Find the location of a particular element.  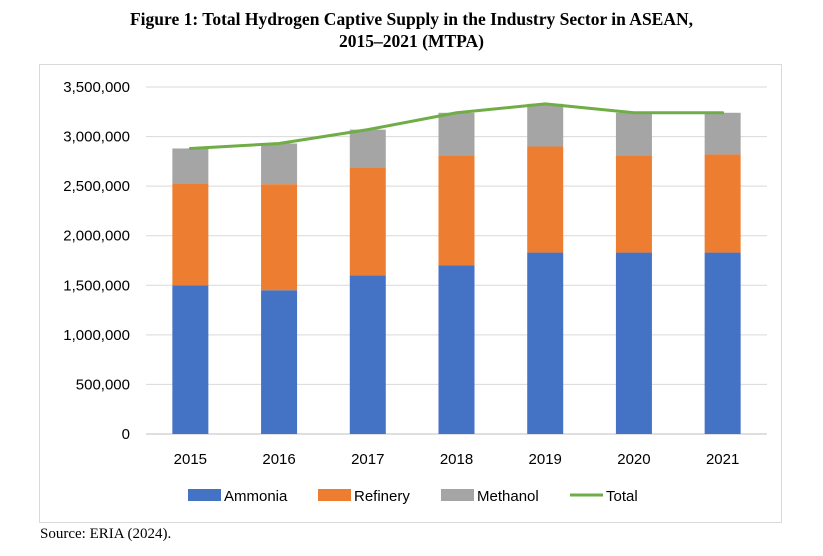

bar-methanol-2021 is located at coordinates (722, 133).